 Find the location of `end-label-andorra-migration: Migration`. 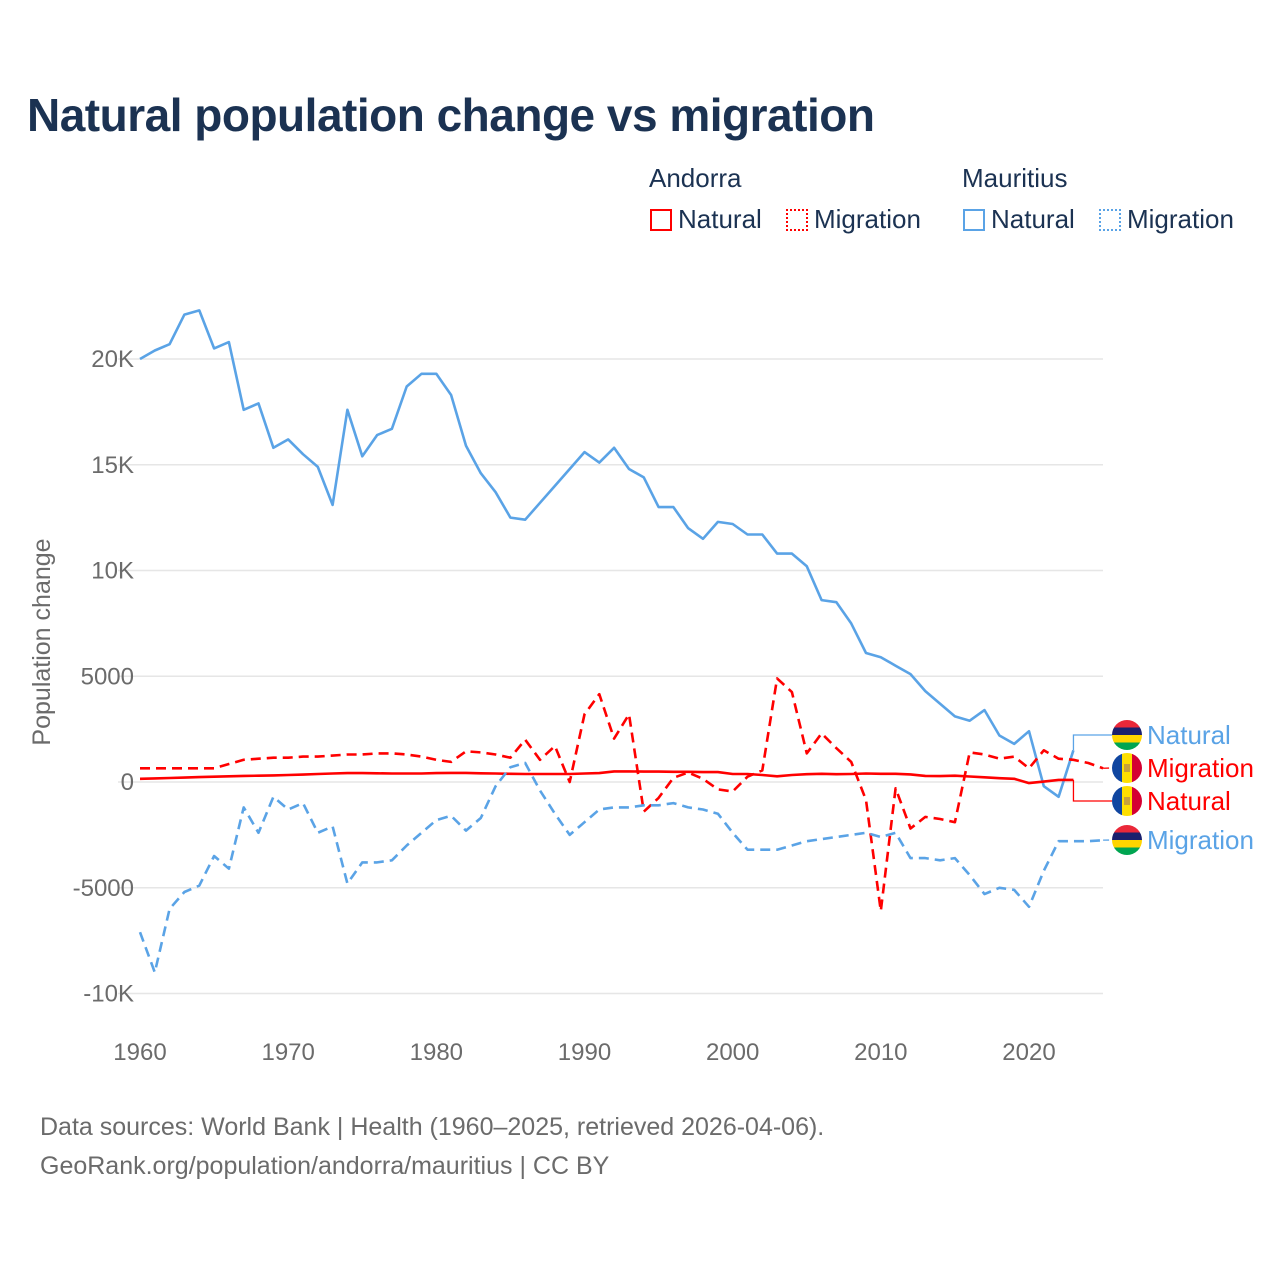

end-label-andorra-migration: Migration is located at coordinates (1200, 768).